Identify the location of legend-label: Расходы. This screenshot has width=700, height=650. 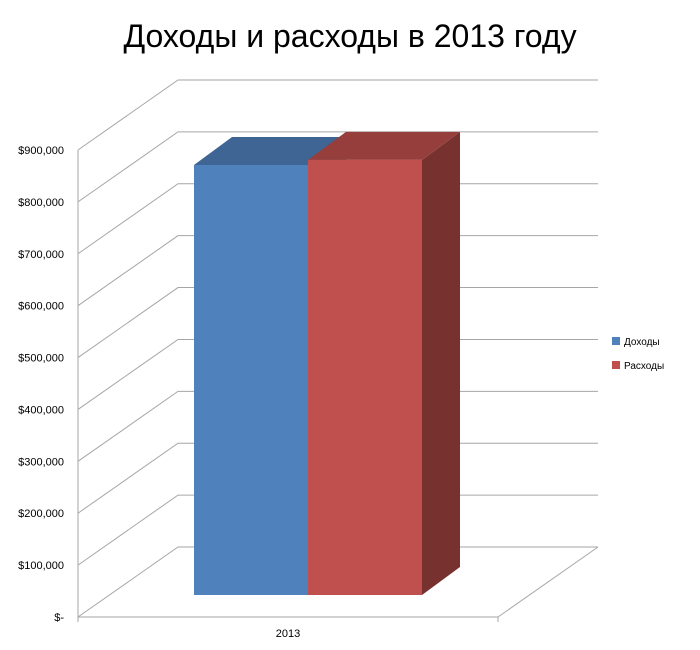
(644, 366).